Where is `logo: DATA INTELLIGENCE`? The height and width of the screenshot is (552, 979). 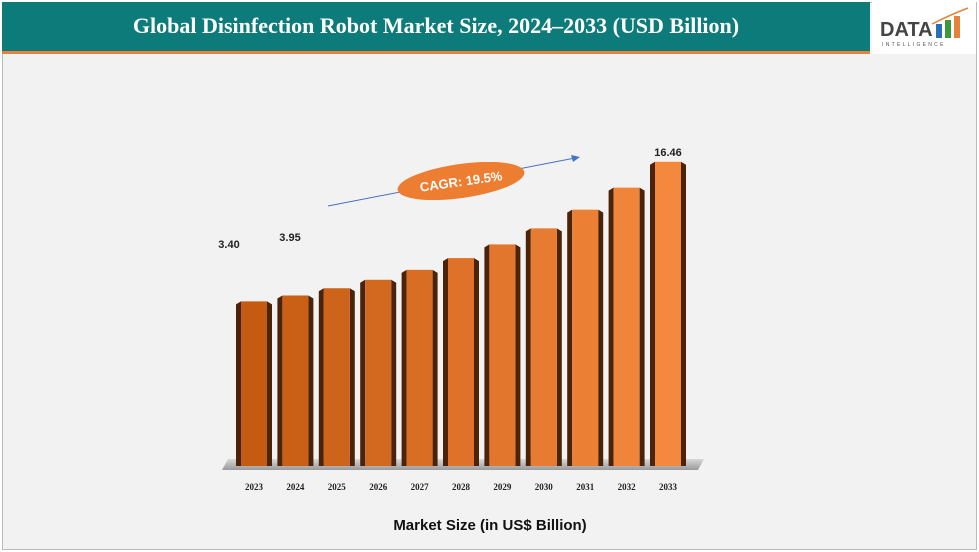 logo: DATA INTELLIGENCE is located at coordinates (924, 28).